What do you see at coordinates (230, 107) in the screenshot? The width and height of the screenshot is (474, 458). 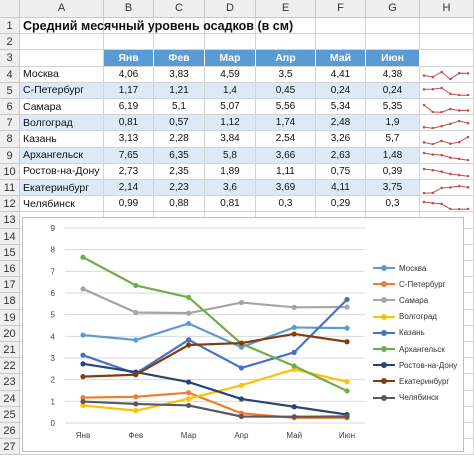 I see `value-cell: 5,07` at bounding box center [230, 107].